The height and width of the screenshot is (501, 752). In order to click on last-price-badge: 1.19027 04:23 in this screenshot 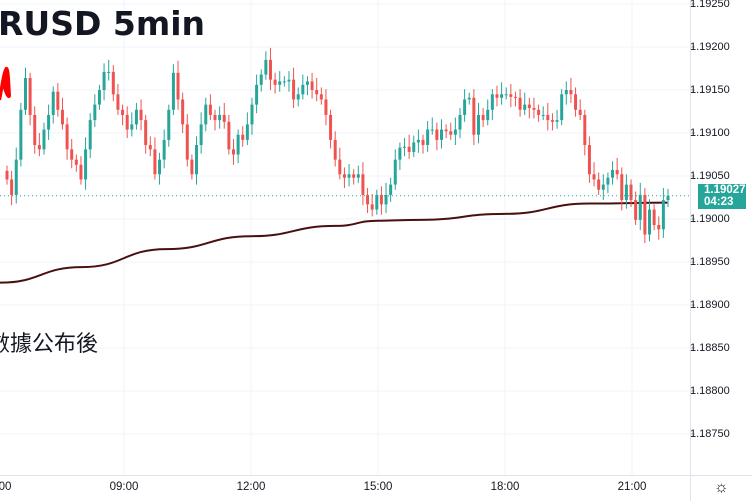, I will do `click(722, 196)`.